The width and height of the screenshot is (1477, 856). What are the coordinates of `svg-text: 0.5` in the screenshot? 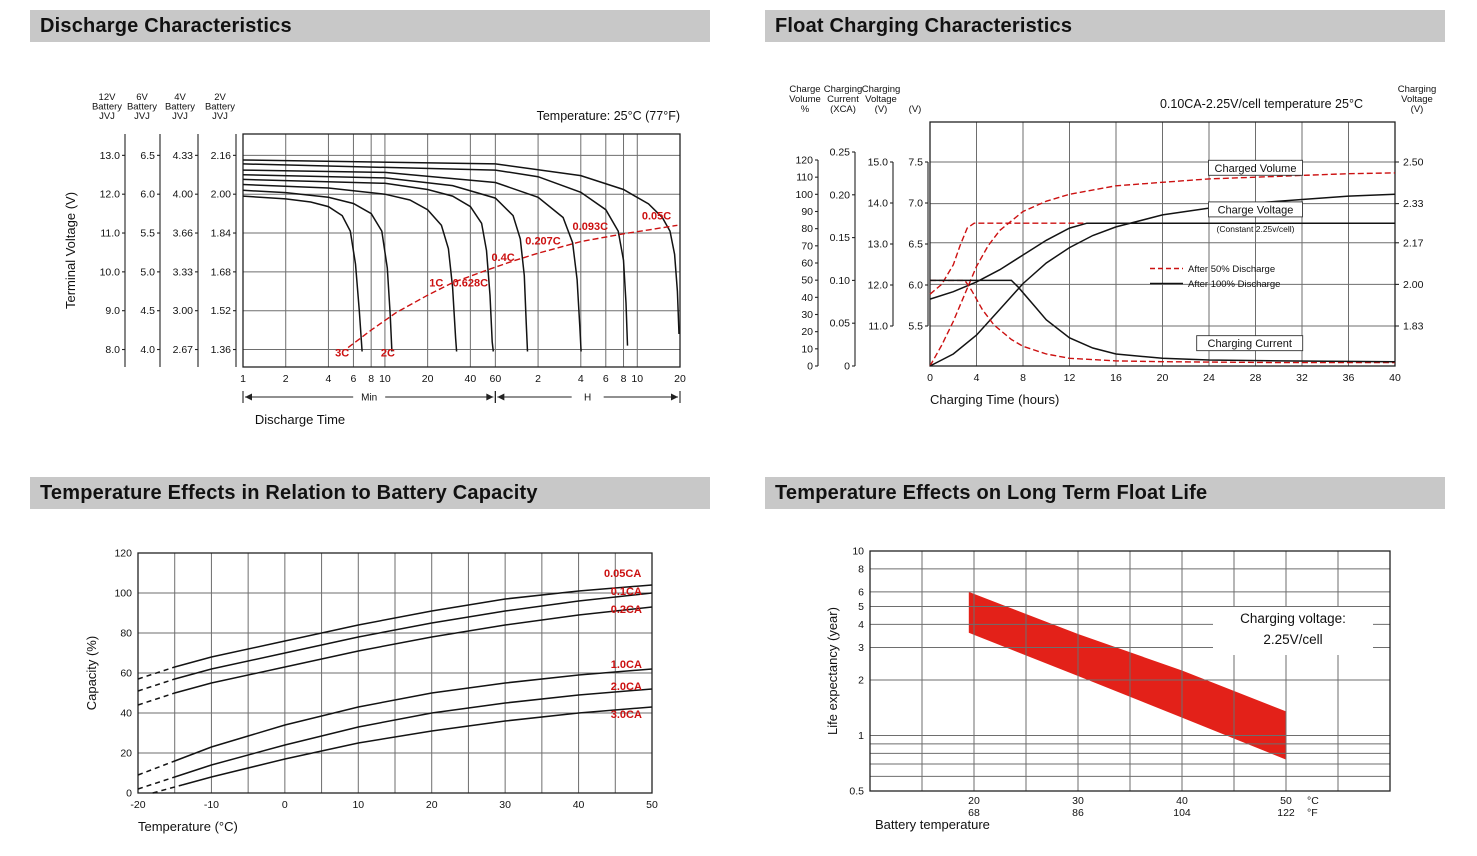 It's located at (856, 792).